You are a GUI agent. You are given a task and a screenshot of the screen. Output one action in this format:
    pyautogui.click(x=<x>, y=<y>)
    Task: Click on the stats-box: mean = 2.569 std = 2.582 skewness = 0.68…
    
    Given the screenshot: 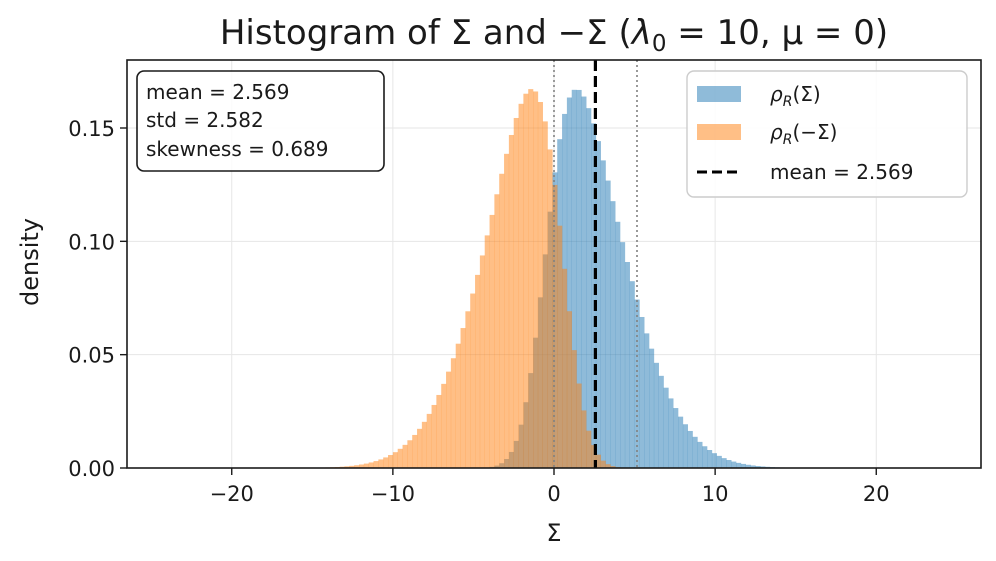 What is the action you would take?
    pyautogui.click(x=260, y=121)
    